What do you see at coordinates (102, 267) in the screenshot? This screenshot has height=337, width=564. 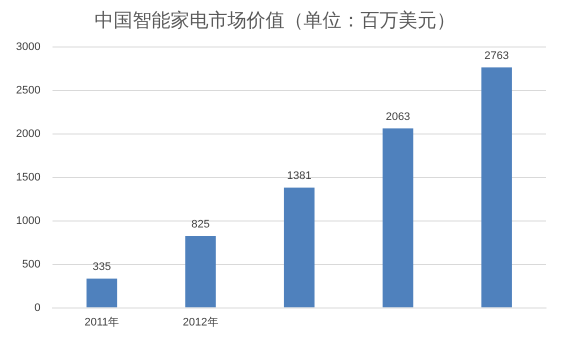 I see `data-label: 335` at bounding box center [102, 267].